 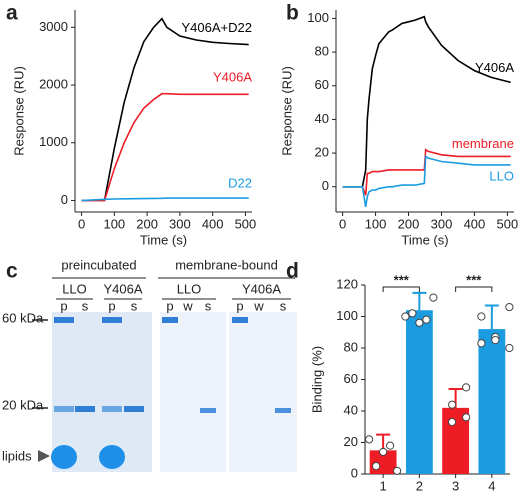 What do you see at coordinates (17, 455) in the screenshot?
I see `marker-label: lipids` at bounding box center [17, 455].